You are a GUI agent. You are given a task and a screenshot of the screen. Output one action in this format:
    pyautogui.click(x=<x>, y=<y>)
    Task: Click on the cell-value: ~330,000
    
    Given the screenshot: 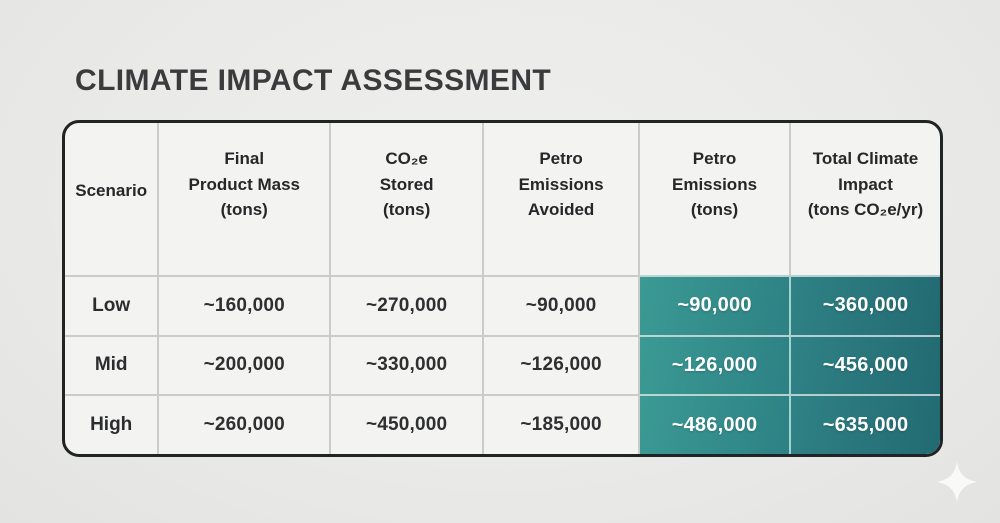 What is the action you would take?
    pyautogui.click(x=406, y=365)
    